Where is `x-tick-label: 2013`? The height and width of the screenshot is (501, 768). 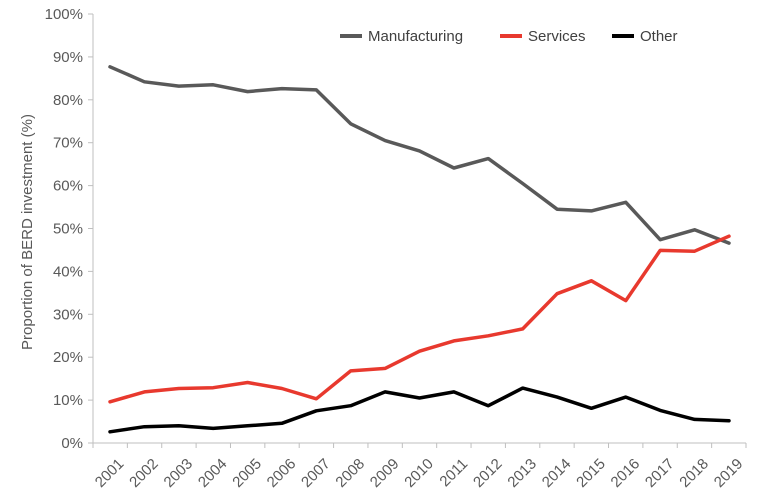
x-tick-label: 2013 is located at coordinates (522, 473).